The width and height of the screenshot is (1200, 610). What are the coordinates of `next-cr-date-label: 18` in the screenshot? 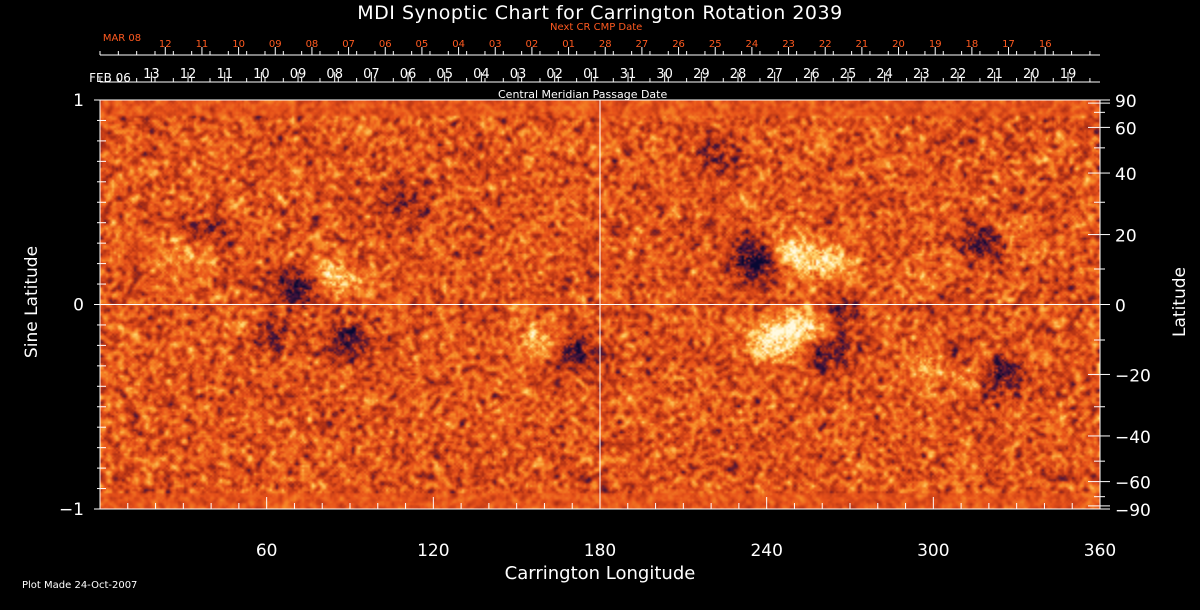 It's located at (972, 44).